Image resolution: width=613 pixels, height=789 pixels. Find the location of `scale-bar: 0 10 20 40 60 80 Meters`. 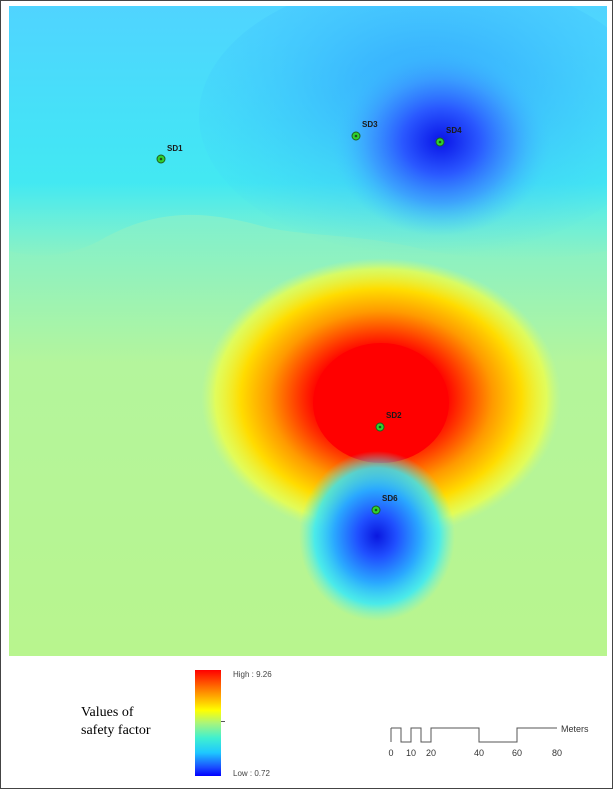

scale-bar: 0 10 20 40 60 80 Meters is located at coordinates (486, 744).